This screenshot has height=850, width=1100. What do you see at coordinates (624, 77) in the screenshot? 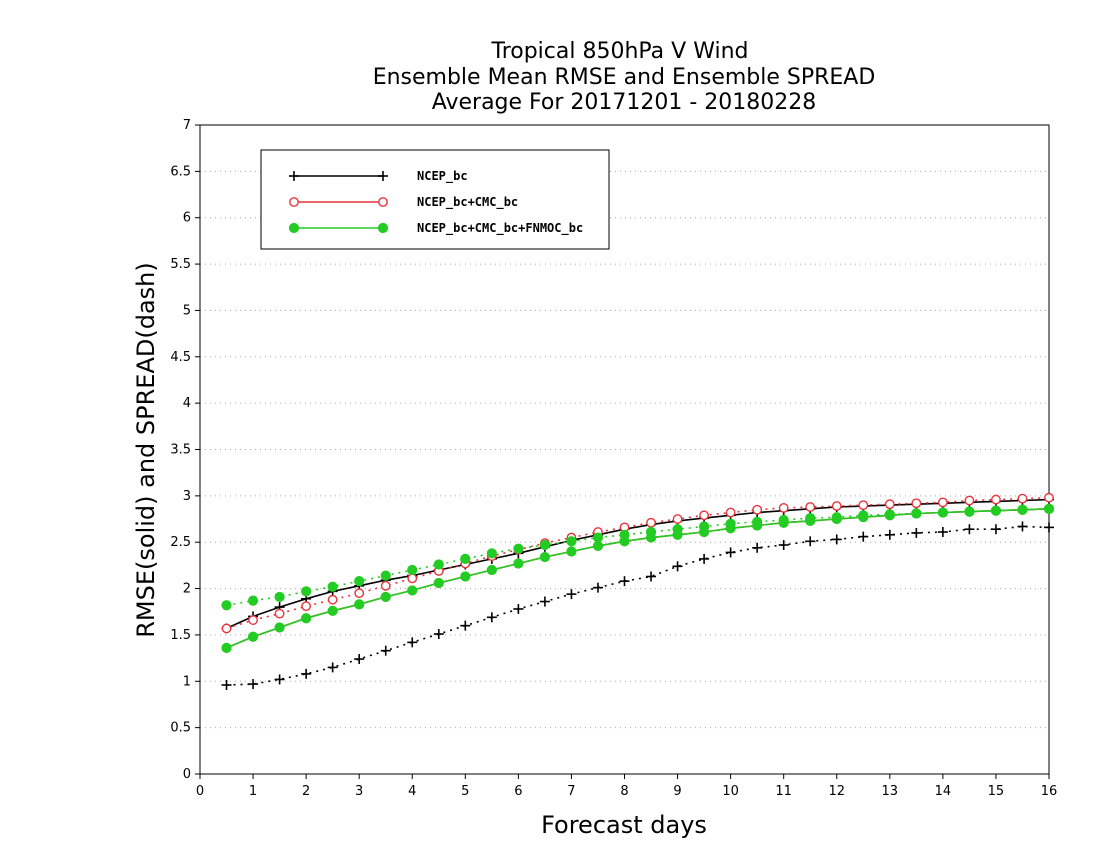
I see `title-line-2: Ensemble Mean RMSE and Ensemble SPREAD` at bounding box center [624, 77].